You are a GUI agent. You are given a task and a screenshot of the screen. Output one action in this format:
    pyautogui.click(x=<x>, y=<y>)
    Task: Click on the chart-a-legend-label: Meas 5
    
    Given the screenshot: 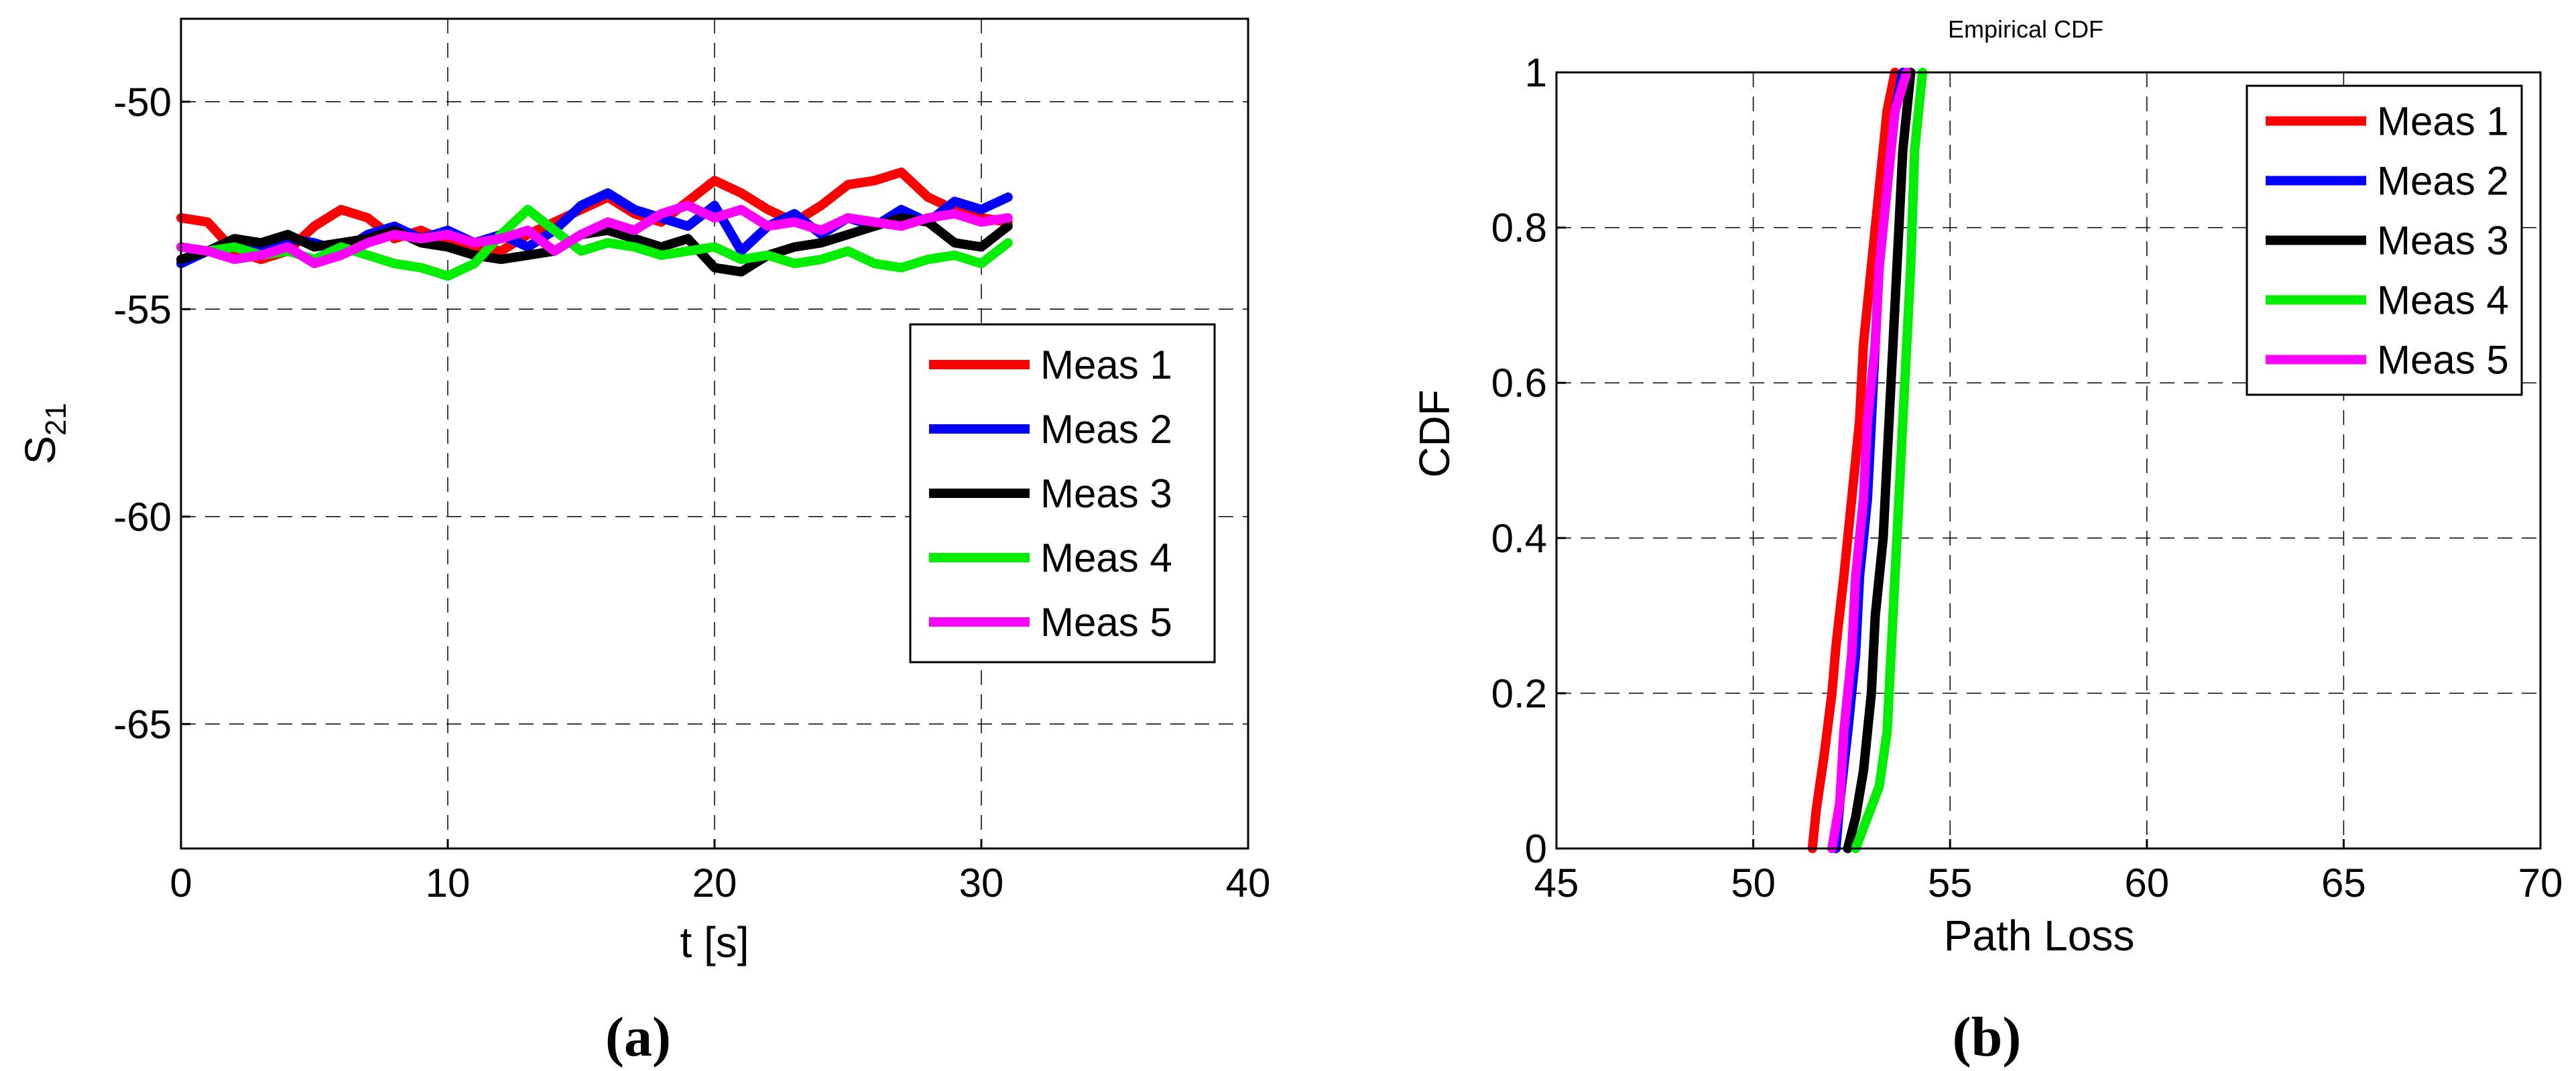 What is the action you would take?
    pyautogui.click(x=1106, y=622)
    